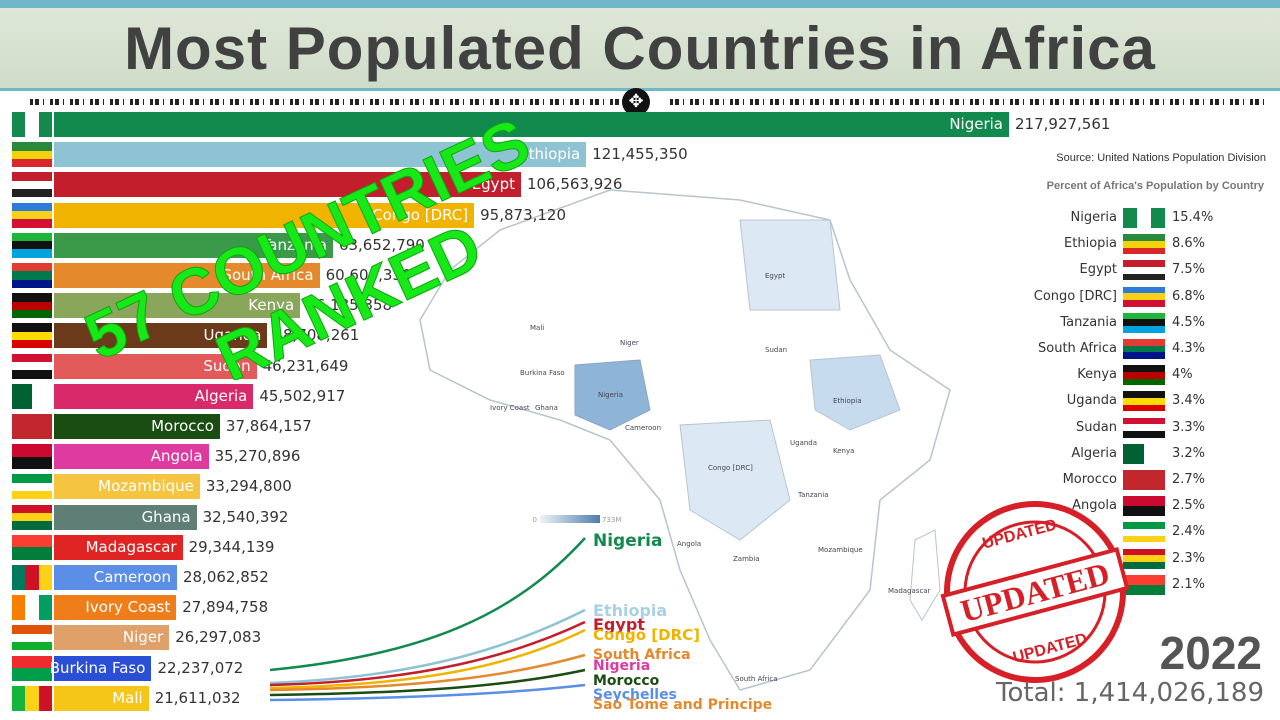 The width and height of the screenshot is (1280, 720). What do you see at coordinates (689, 544) in the screenshot?
I see `map-label: Angola` at bounding box center [689, 544].